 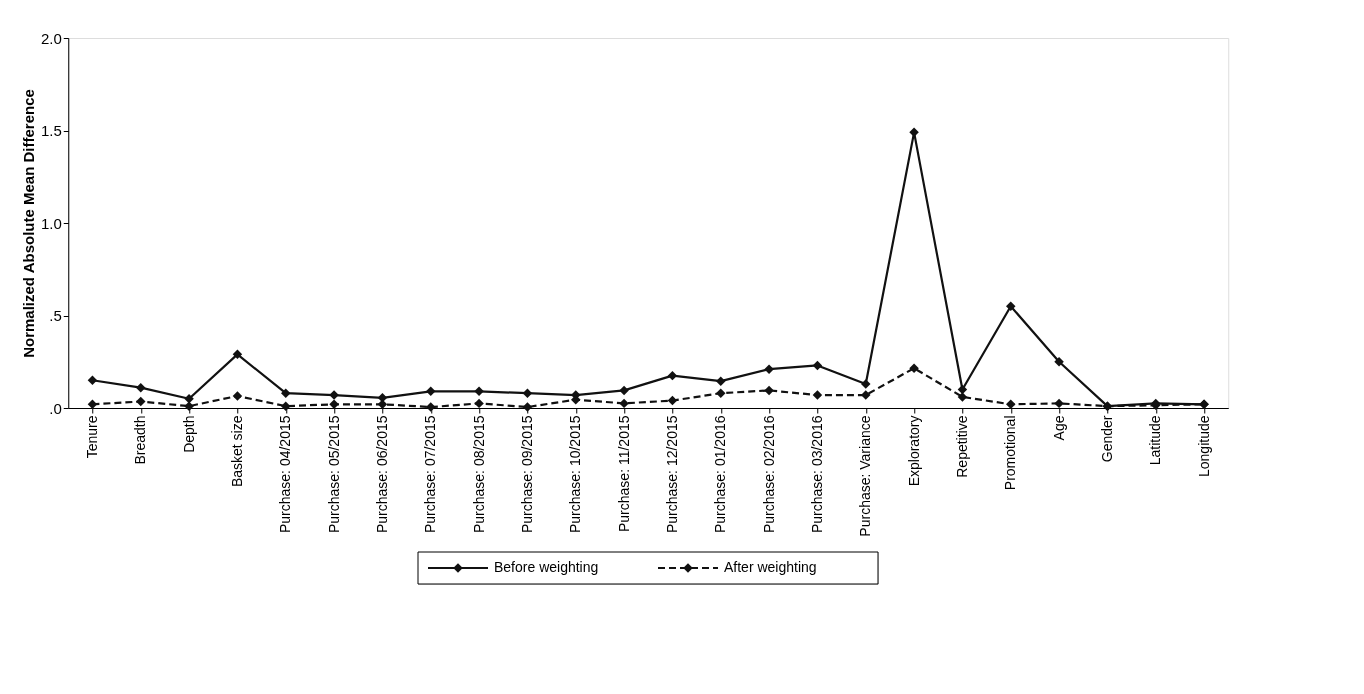 What do you see at coordinates (526, 474) in the screenshot?
I see `x-tick-label: Purchase: 09/2015` at bounding box center [526, 474].